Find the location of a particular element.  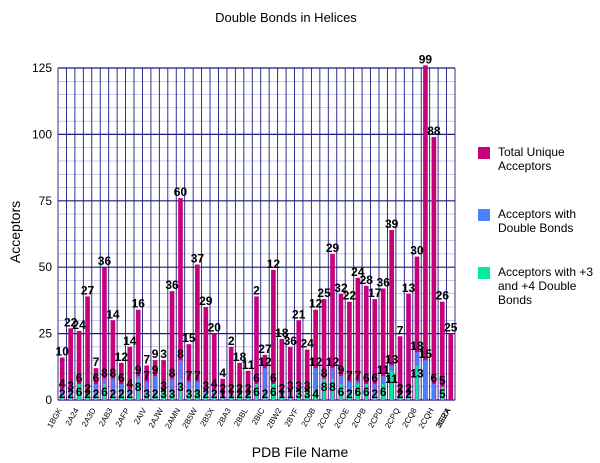

chart-title: Double Bonds in Helices is located at coordinates (286, 17).